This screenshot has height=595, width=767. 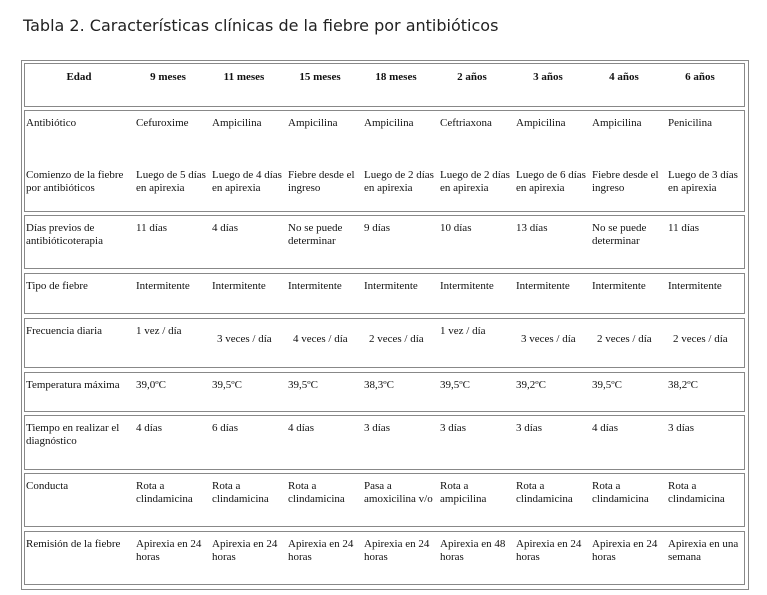 I want to click on table-cell: 38,2ºC, so click(x=683, y=385).